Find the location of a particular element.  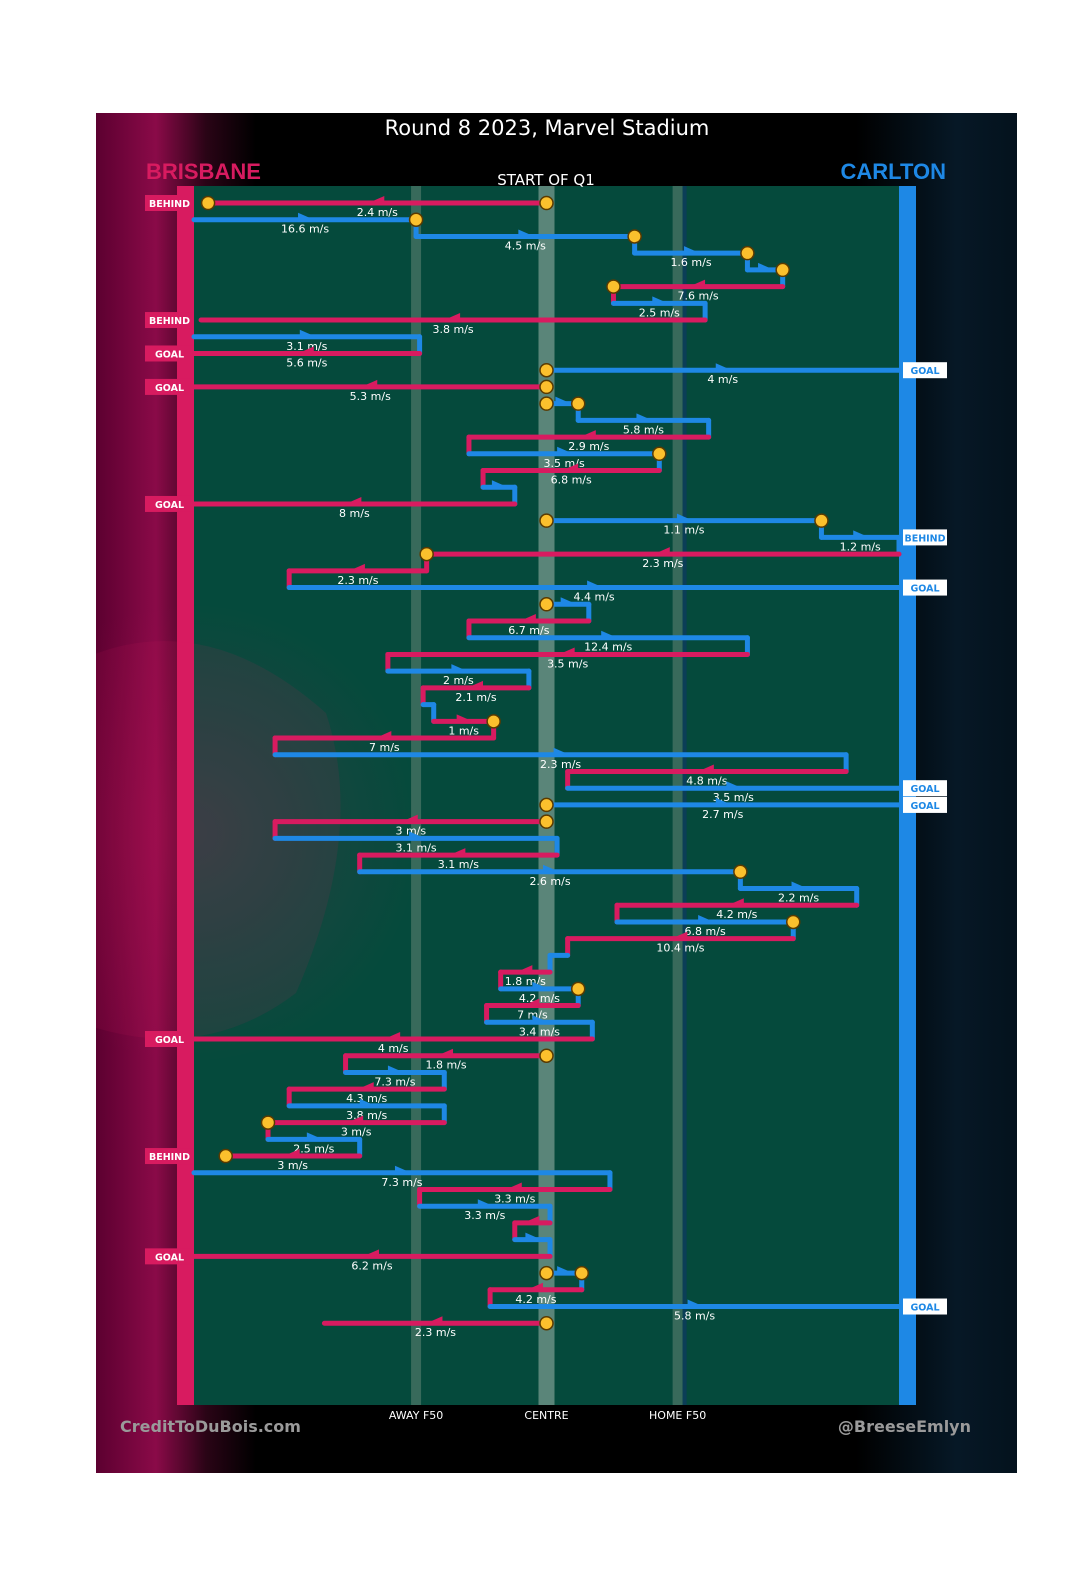

chain-segment-41: 2.6 m/s is located at coordinates (552, 878).